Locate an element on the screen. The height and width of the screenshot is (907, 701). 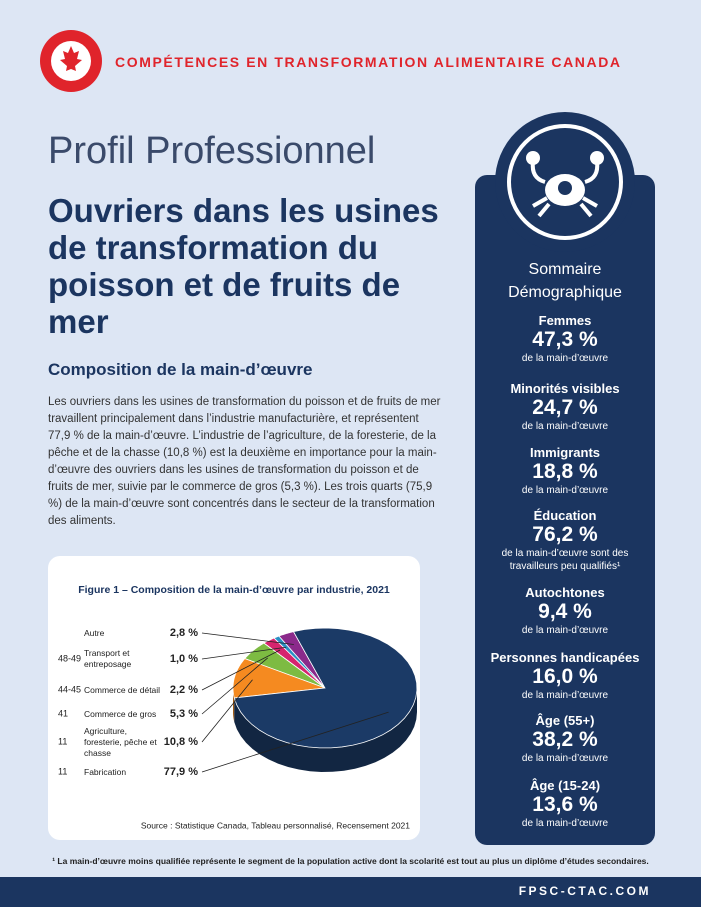
stat-value: 13,6 % is located at coordinates (565, 804).